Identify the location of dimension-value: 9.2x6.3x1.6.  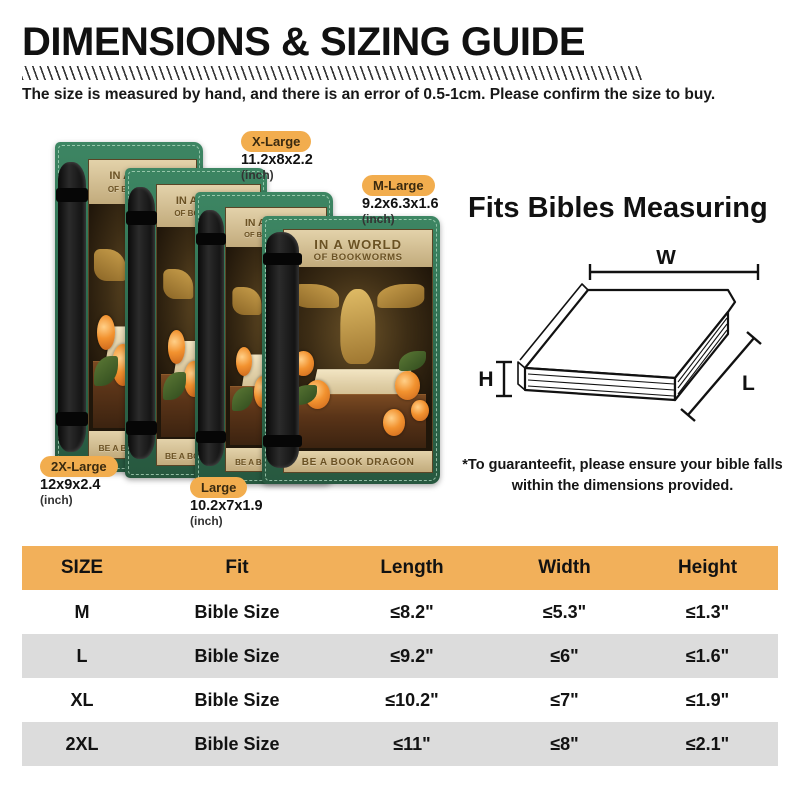
(400, 204).